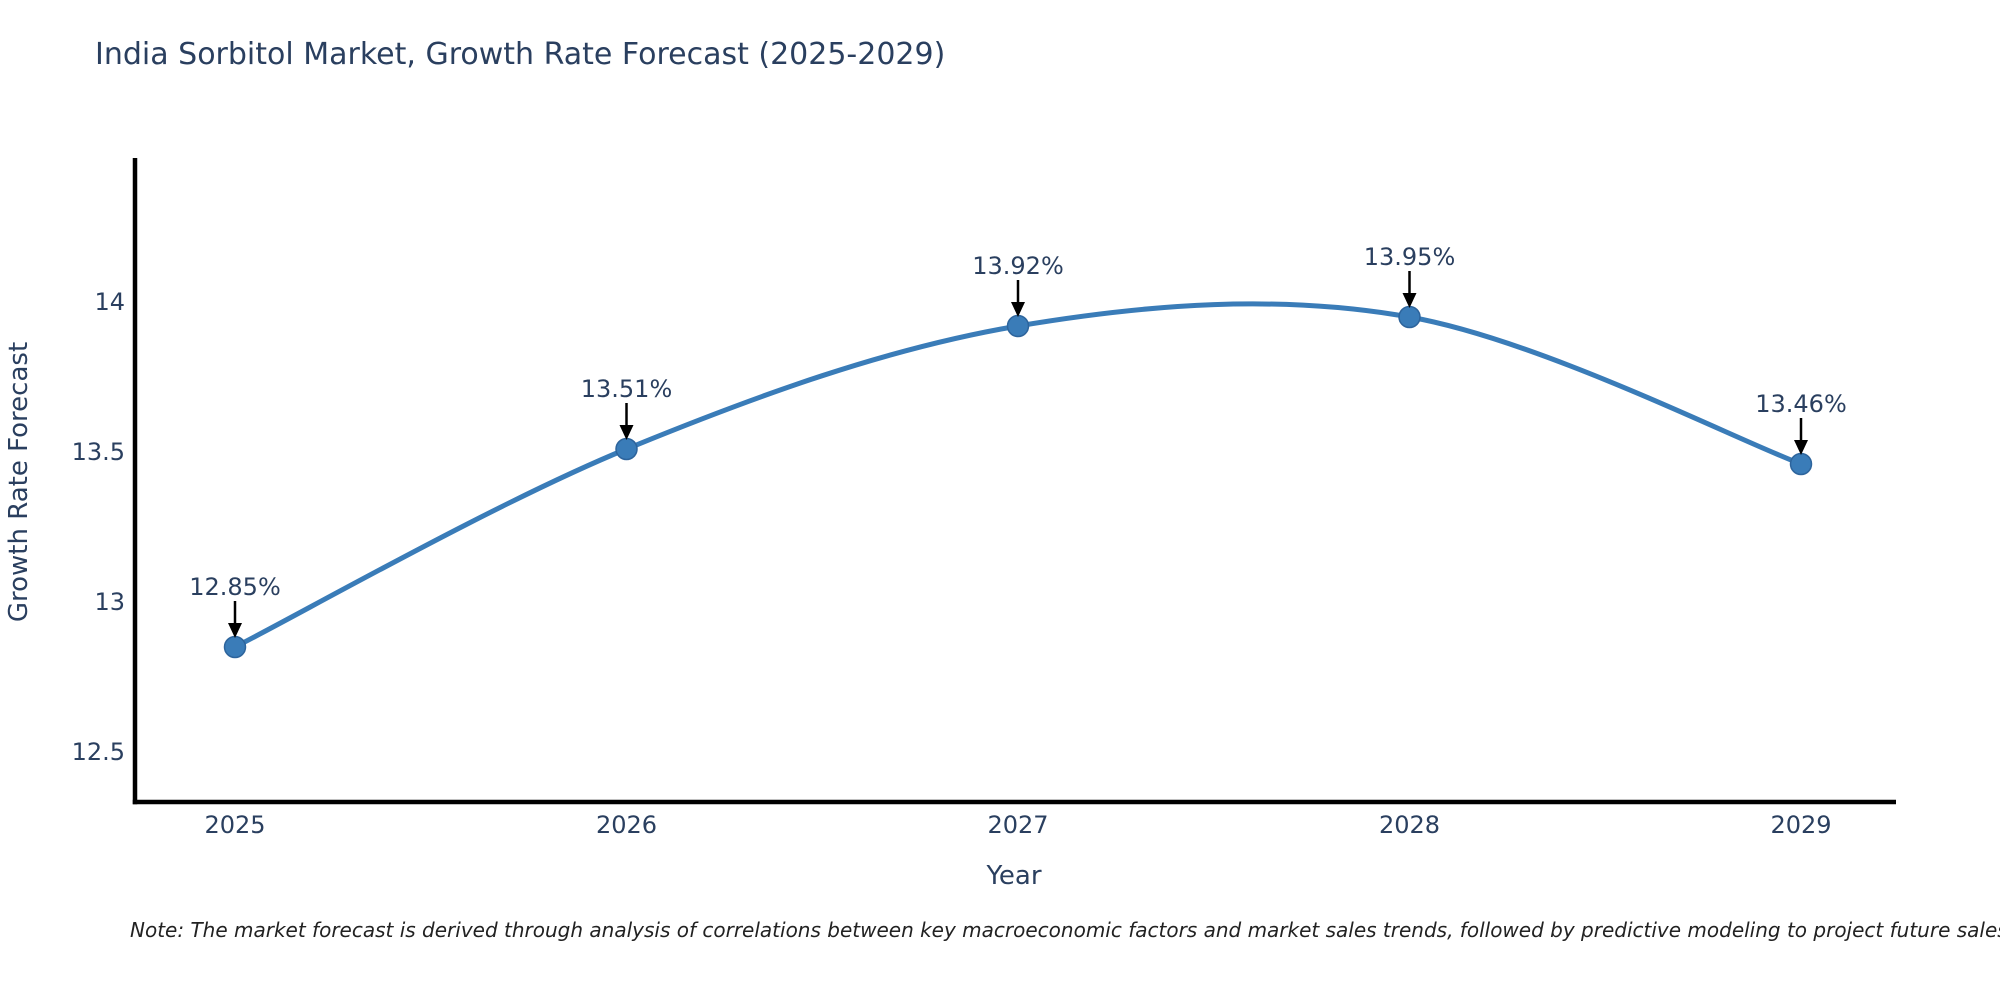 Image resolution: width=2000 pixels, height=1000 pixels. I want to click on x-axis-title: Year, so click(1013, 876).